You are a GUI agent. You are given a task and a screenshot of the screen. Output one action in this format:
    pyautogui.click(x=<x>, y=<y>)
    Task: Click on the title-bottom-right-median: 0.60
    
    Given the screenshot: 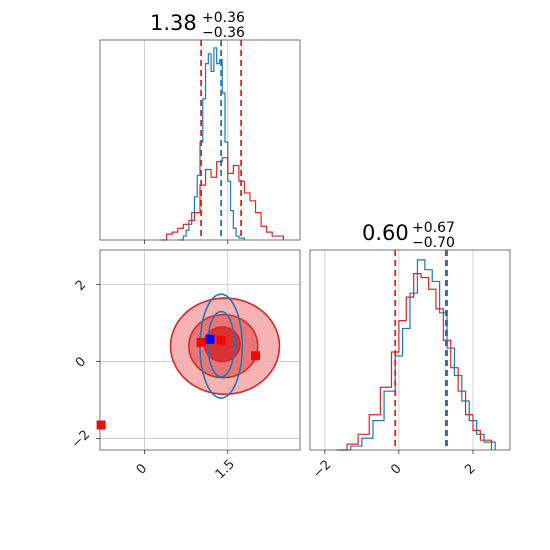 What is the action you would take?
    pyautogui.click(x=385, y=233)
    